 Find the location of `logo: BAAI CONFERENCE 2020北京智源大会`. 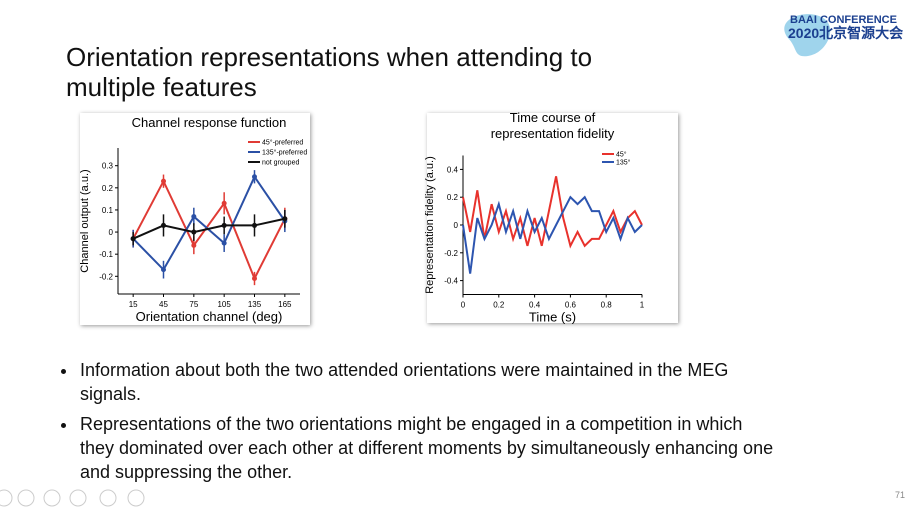

logo: BAAI CONFERENCE 2020北京智源大会 is located at coordinates (844, 35).